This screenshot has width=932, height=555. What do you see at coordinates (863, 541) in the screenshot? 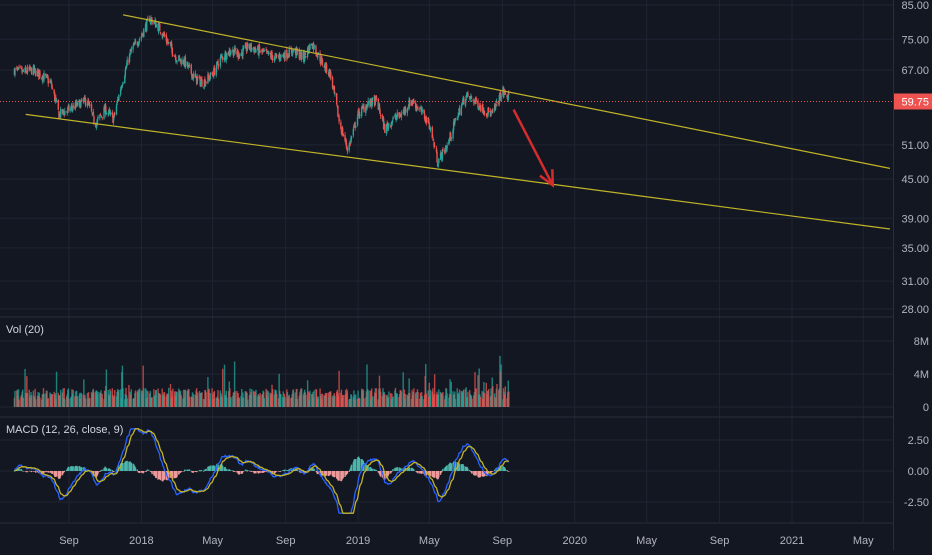
I see `time-axis-tick: May` at bounding box center [863, 541].